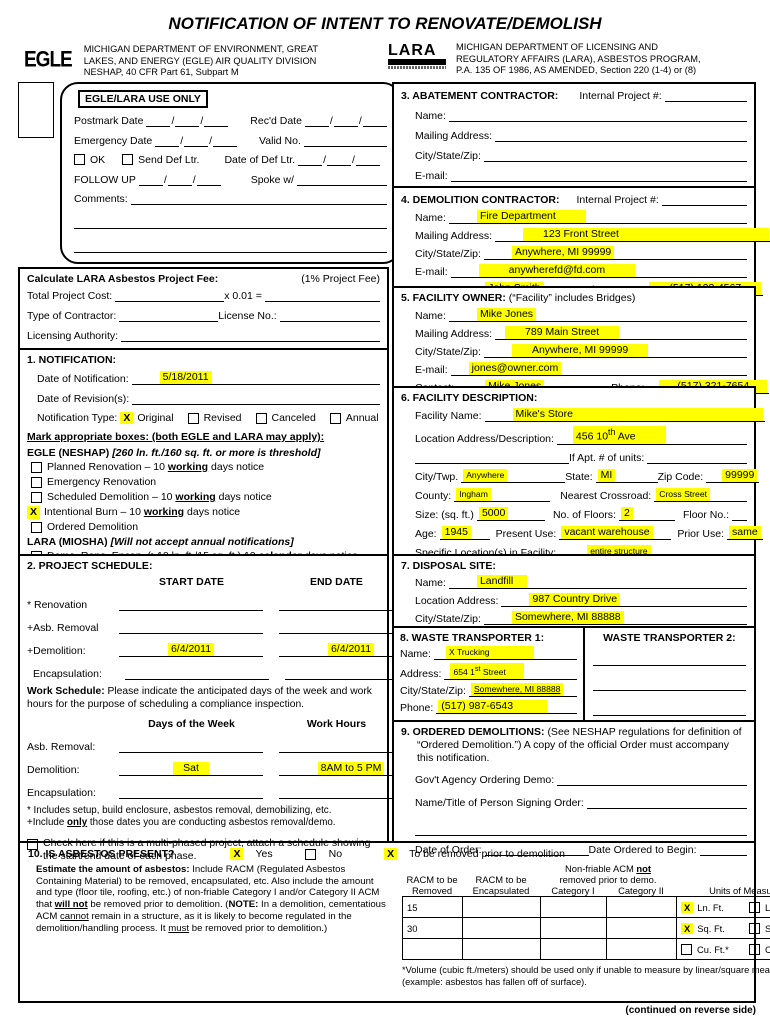  What do you see at coordinates (36, 527) in the screenshot?
I see `ordered-demolition-checkbox` at bounding box center [36, 527].